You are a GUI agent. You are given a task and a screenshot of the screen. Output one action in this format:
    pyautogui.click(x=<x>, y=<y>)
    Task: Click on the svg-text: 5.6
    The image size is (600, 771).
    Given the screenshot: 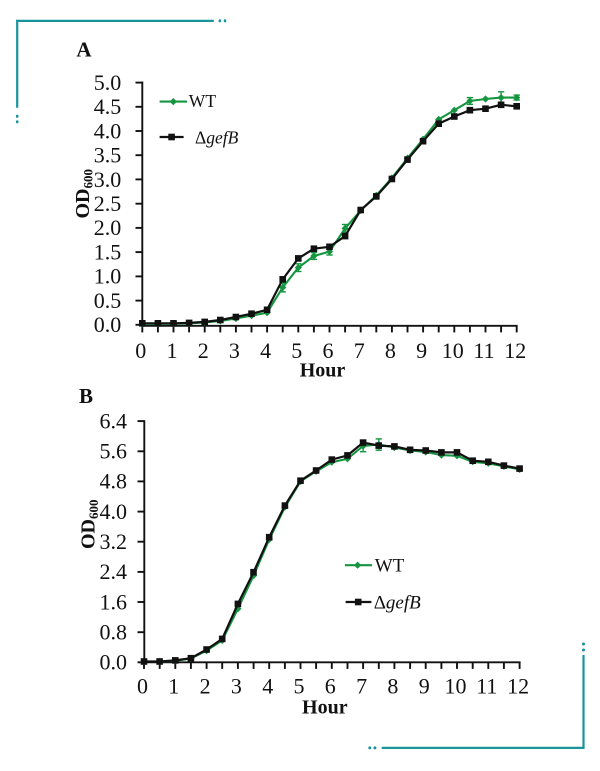 What is the action you would take?
    pyautogui.click(x=114, y=451)
    